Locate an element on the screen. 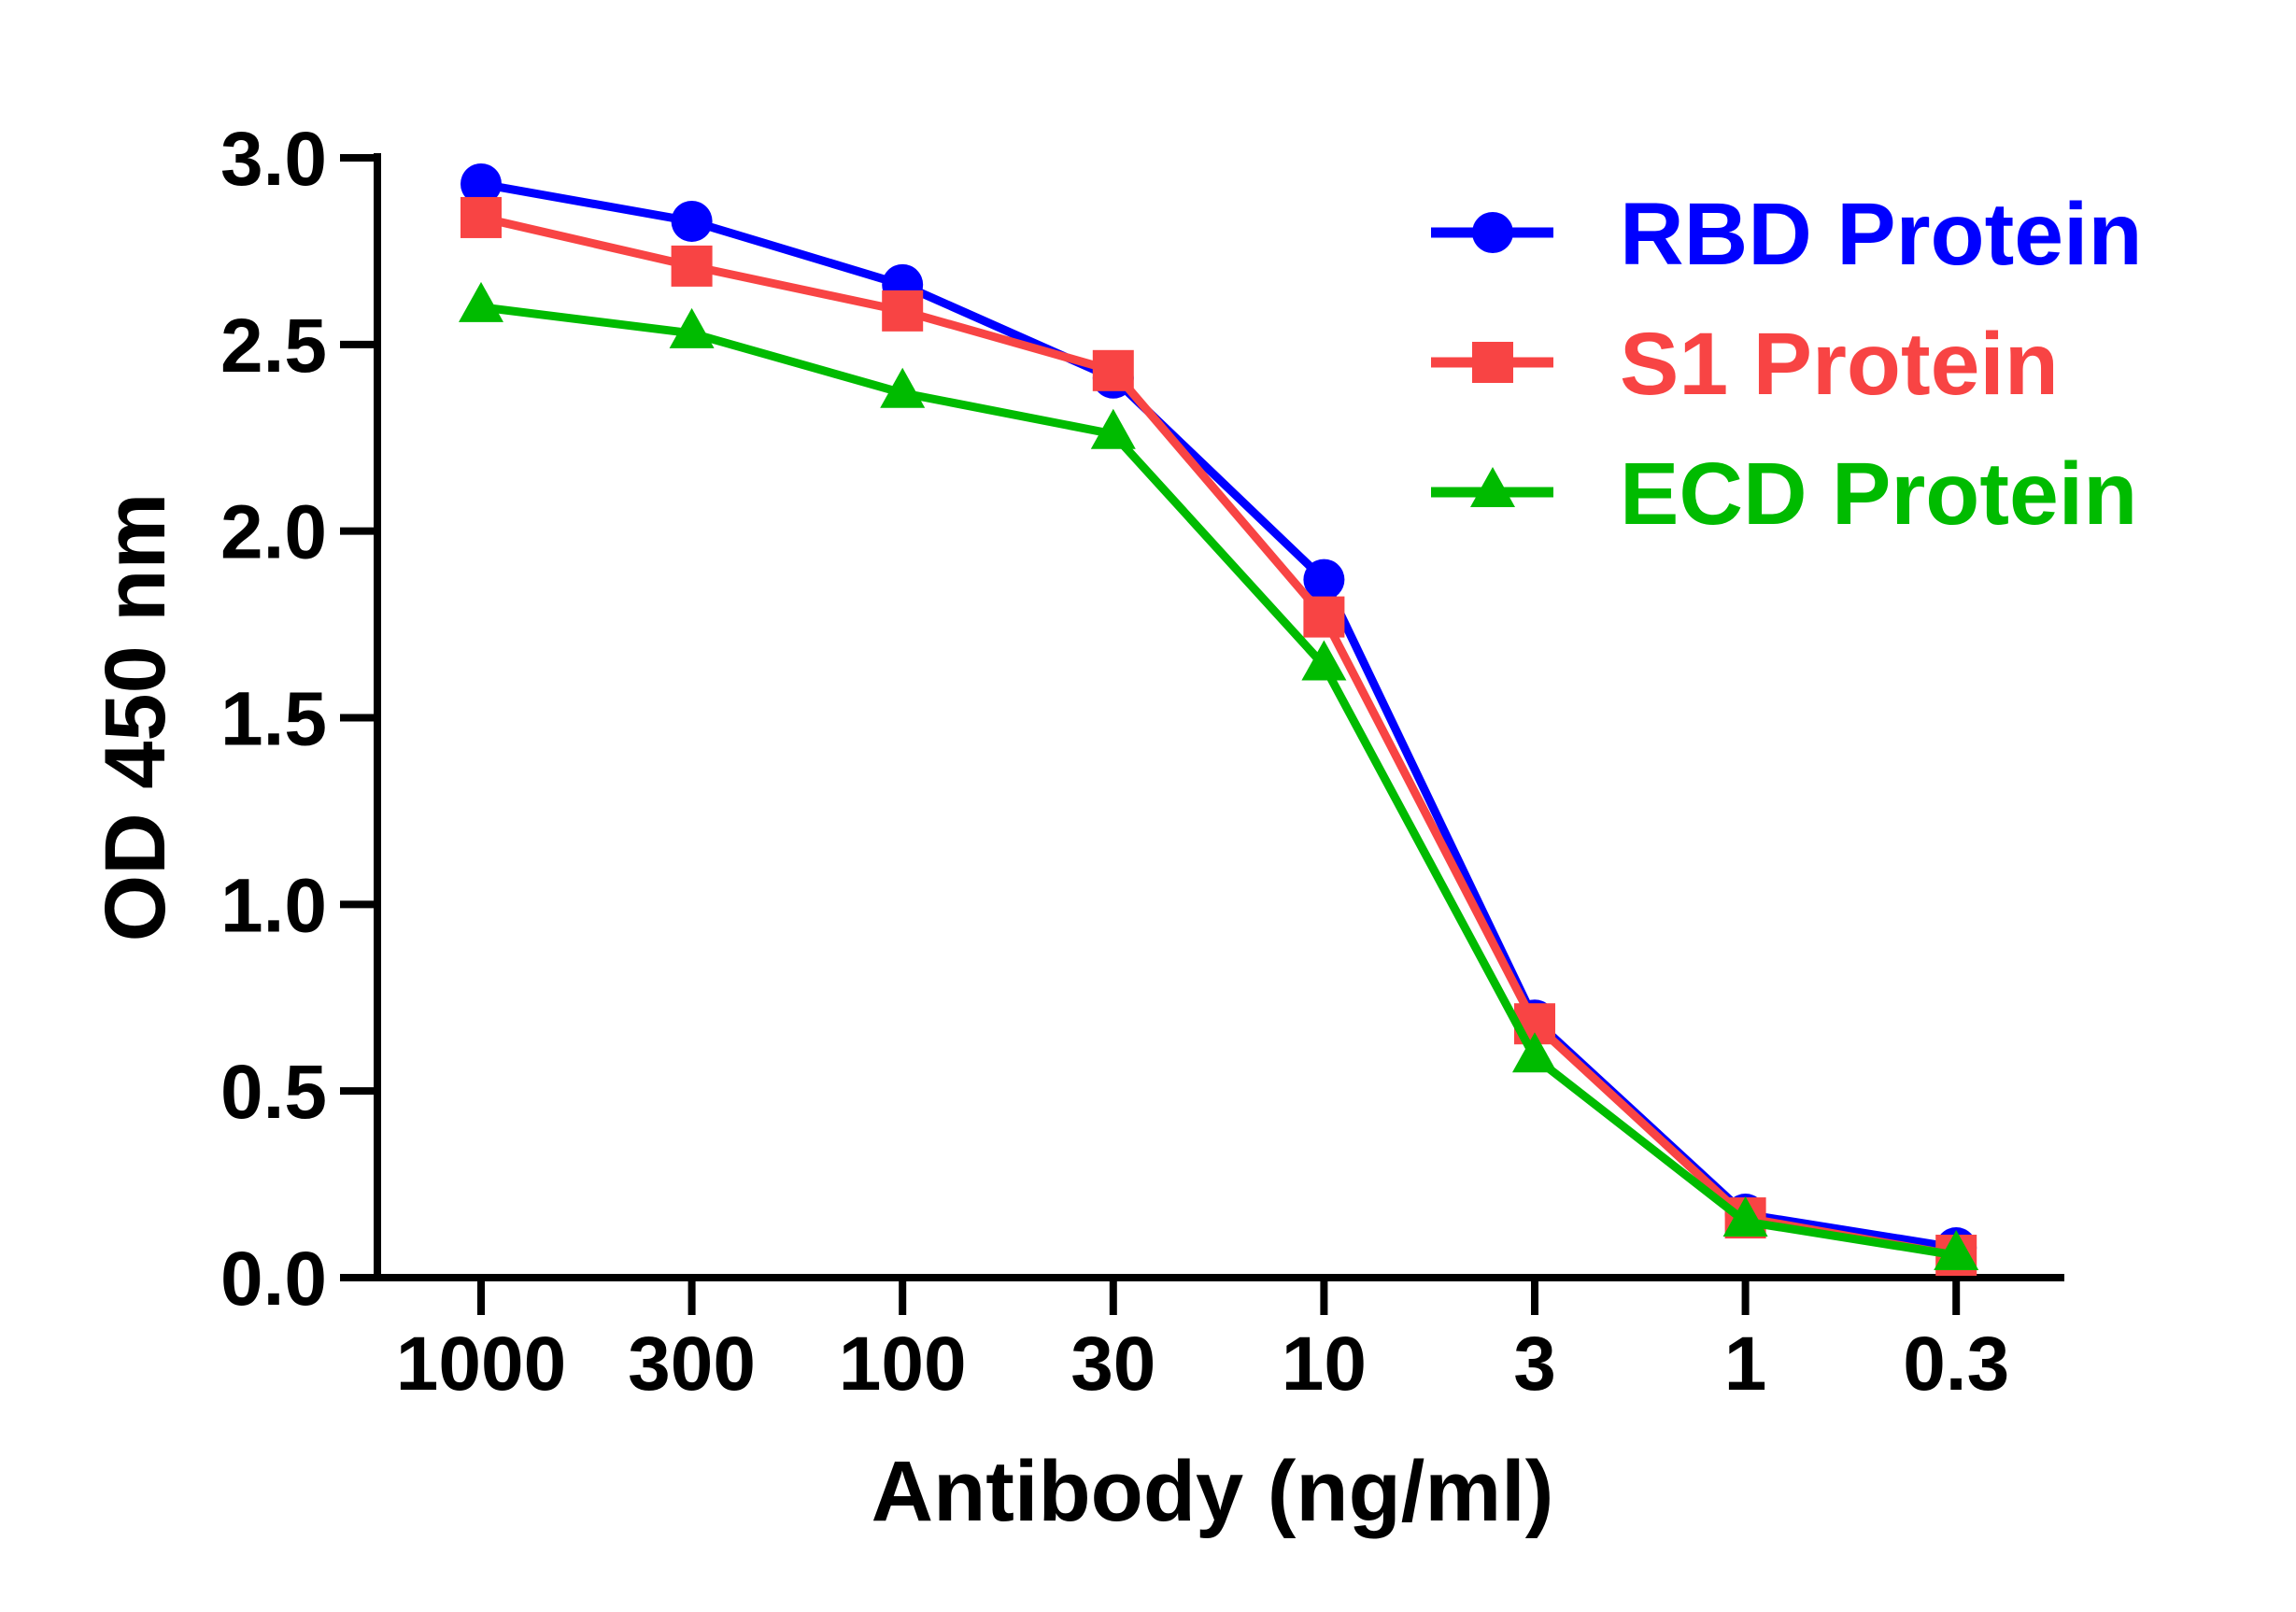 The width and height of the screenshot is (2296, 1612). legend-item: S1 Protein is located at coordinates (1745, 364).